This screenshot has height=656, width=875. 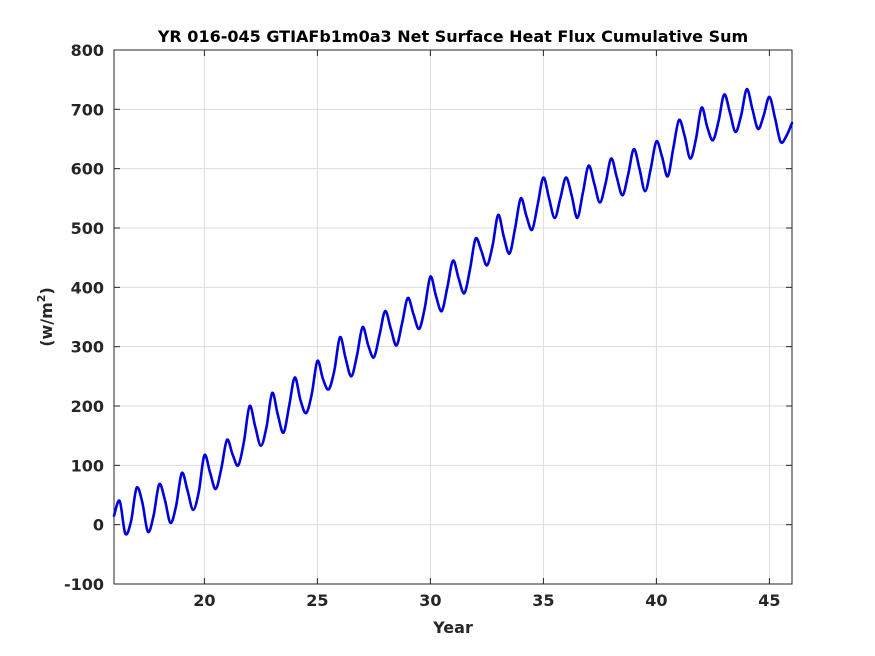 I want to click on x-tick-label-5: 45, so click(x=769, y=600).